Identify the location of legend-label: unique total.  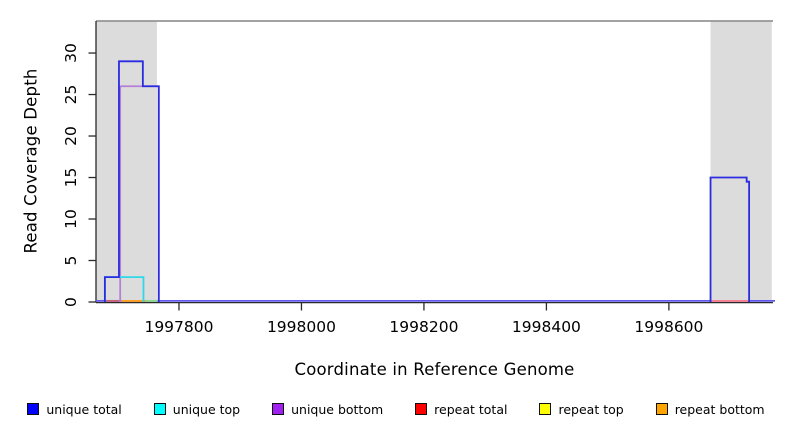
(84, 409).